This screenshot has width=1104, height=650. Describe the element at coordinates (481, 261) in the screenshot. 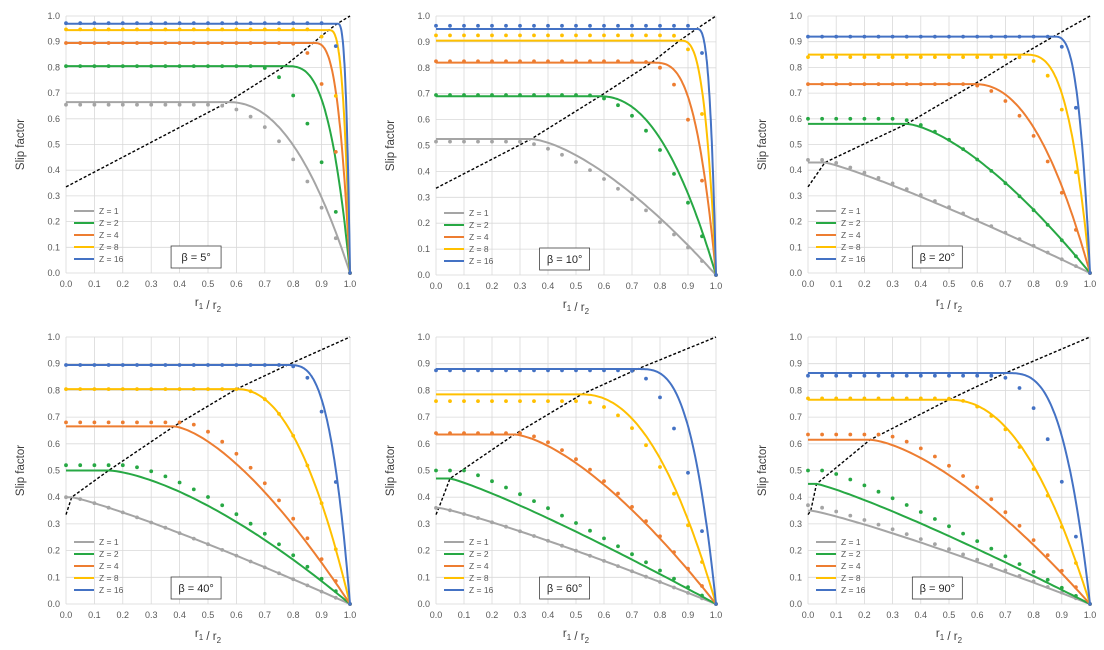

I see `legend-label: Z = 16` at that location.